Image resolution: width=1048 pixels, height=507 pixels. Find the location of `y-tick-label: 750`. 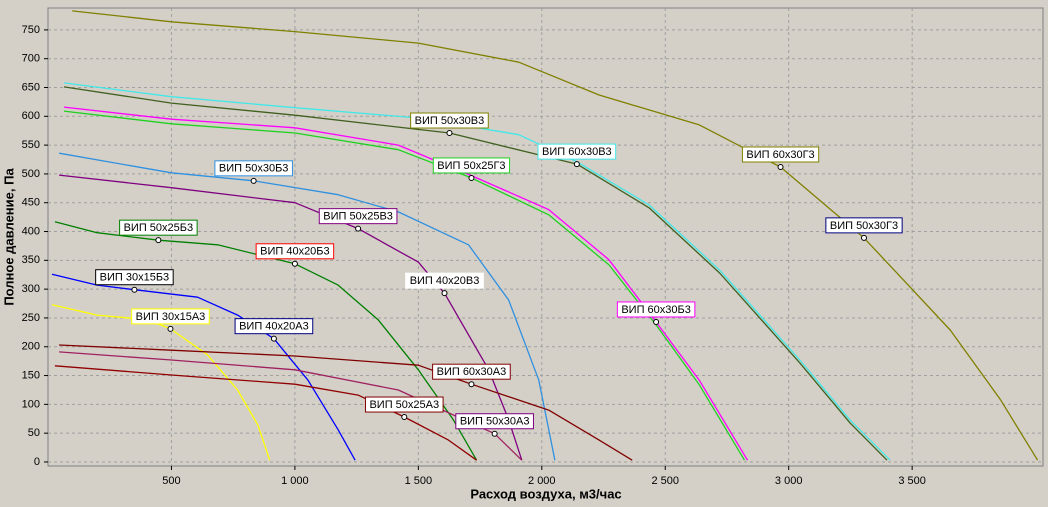

y-tick-label: 750 is located at coordinates (31, 30).